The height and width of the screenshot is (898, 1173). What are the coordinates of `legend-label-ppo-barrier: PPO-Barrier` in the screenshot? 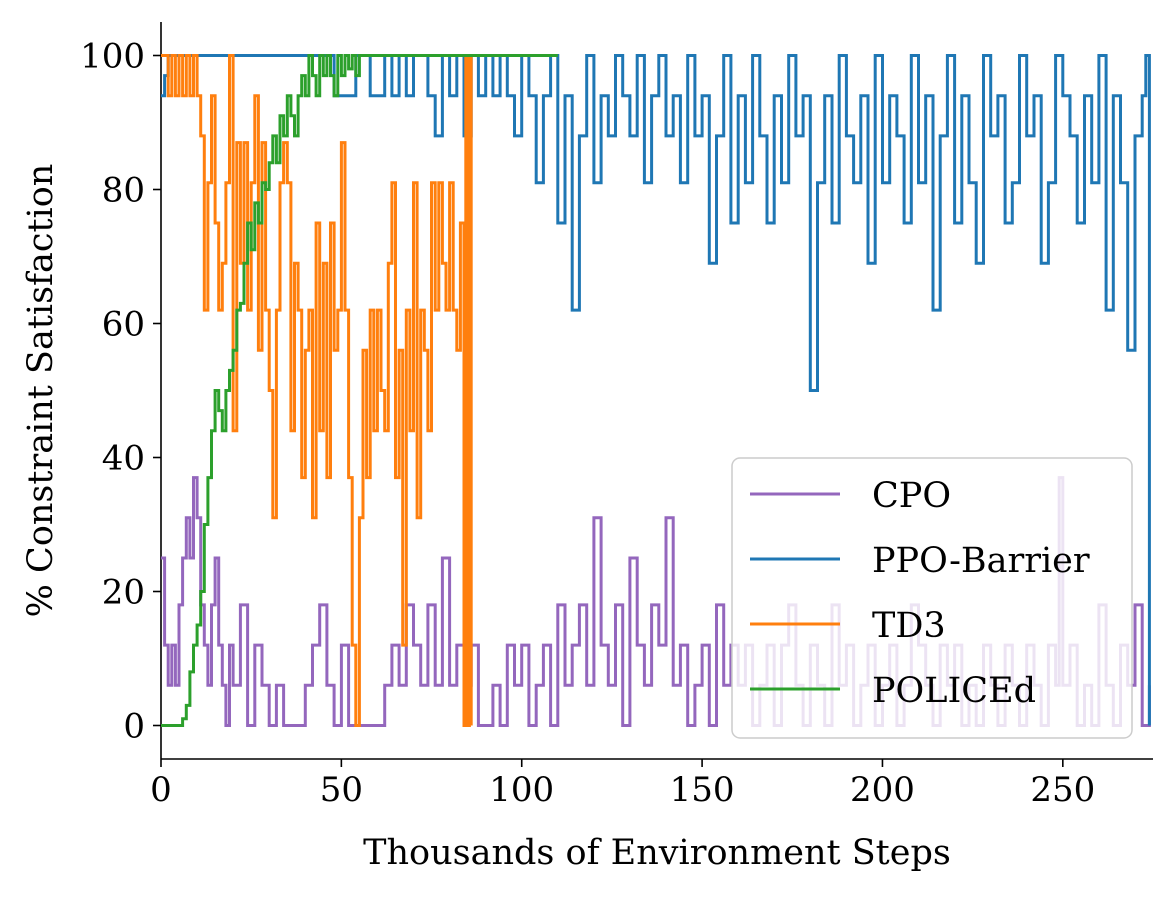 It's located at (981, 561).